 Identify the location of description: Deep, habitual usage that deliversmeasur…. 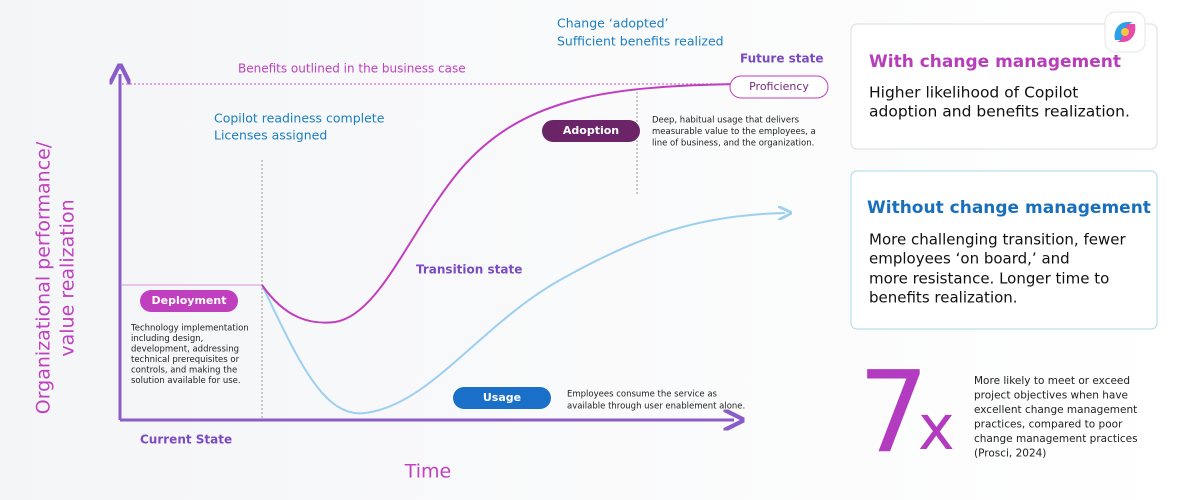
(734, 132).